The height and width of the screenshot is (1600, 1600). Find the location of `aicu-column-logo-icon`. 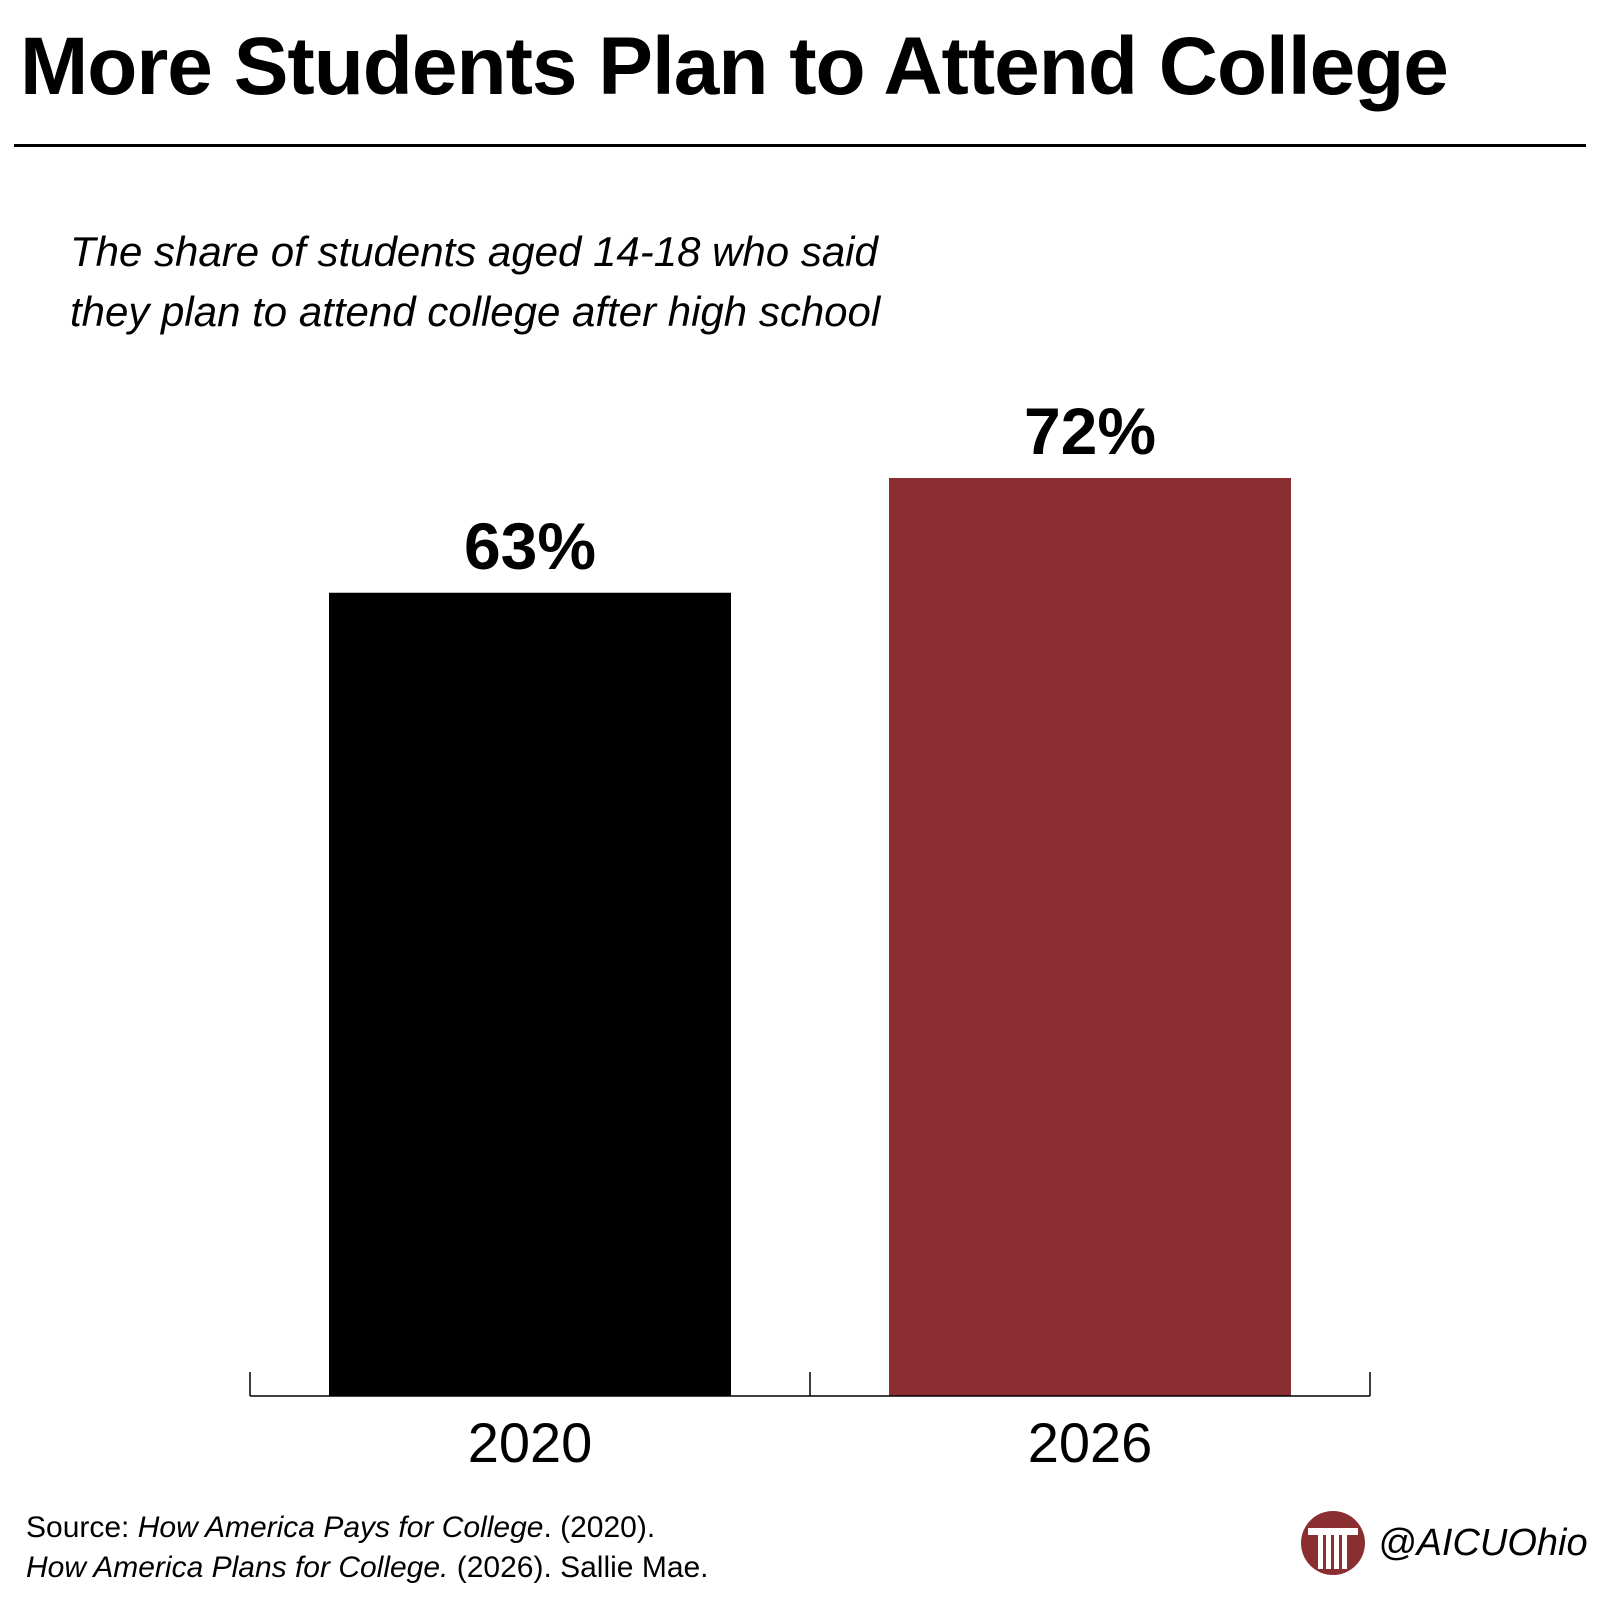

aicu-column-logo-icon is located at coordinates (1333, 1543).